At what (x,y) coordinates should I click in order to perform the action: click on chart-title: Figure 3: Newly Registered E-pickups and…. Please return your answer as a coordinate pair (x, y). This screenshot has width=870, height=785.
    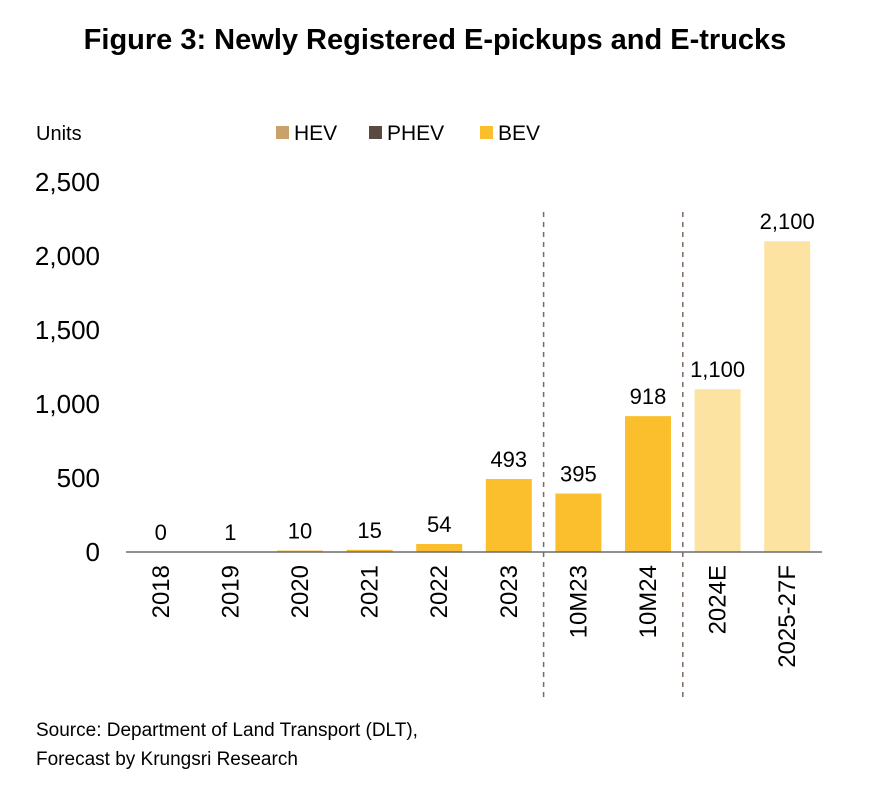
    Looking at the image, I should click on (435, 40).